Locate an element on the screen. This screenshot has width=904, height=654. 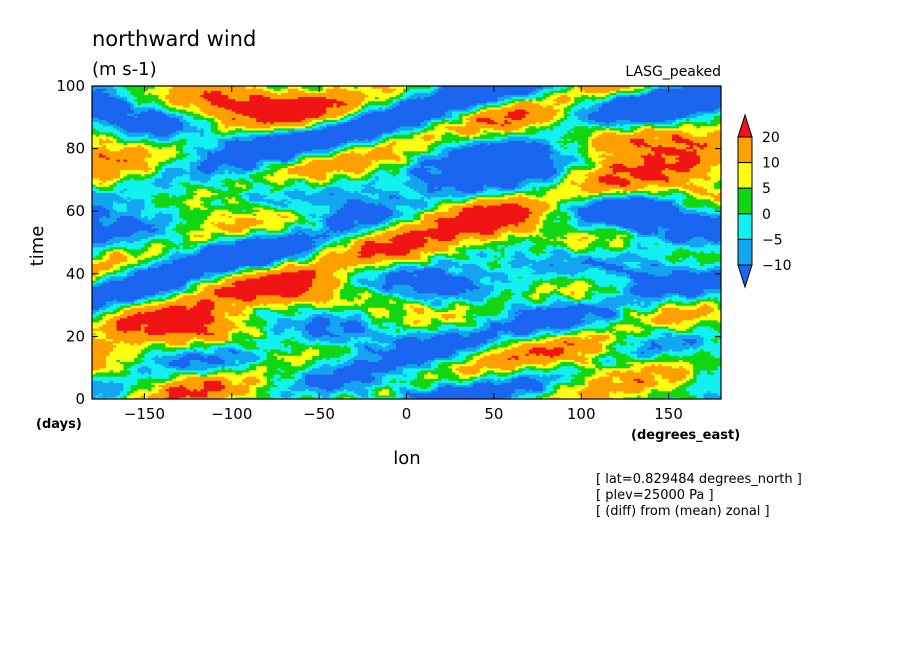
chart-units: (m s-1) is located at coordinates (124, 69).